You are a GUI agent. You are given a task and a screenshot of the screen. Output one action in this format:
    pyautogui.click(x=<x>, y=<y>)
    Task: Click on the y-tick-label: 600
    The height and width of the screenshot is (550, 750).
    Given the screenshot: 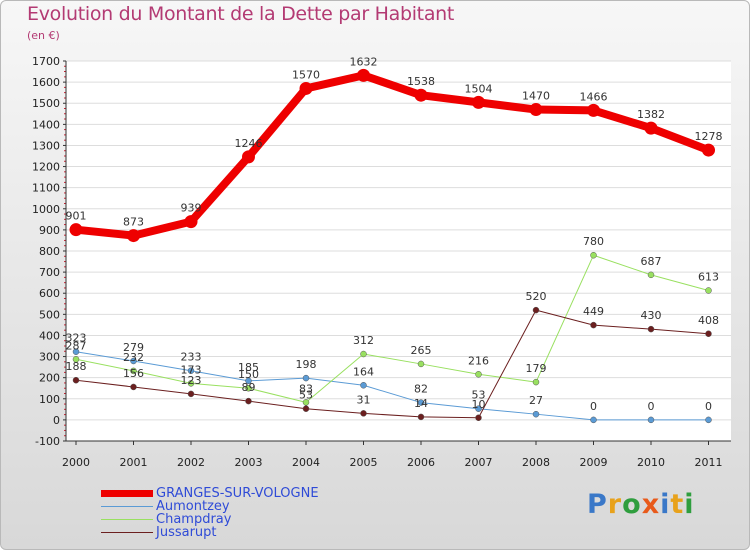 What is the action you would take?
    pyautogui.click(x=49, y=293)
    